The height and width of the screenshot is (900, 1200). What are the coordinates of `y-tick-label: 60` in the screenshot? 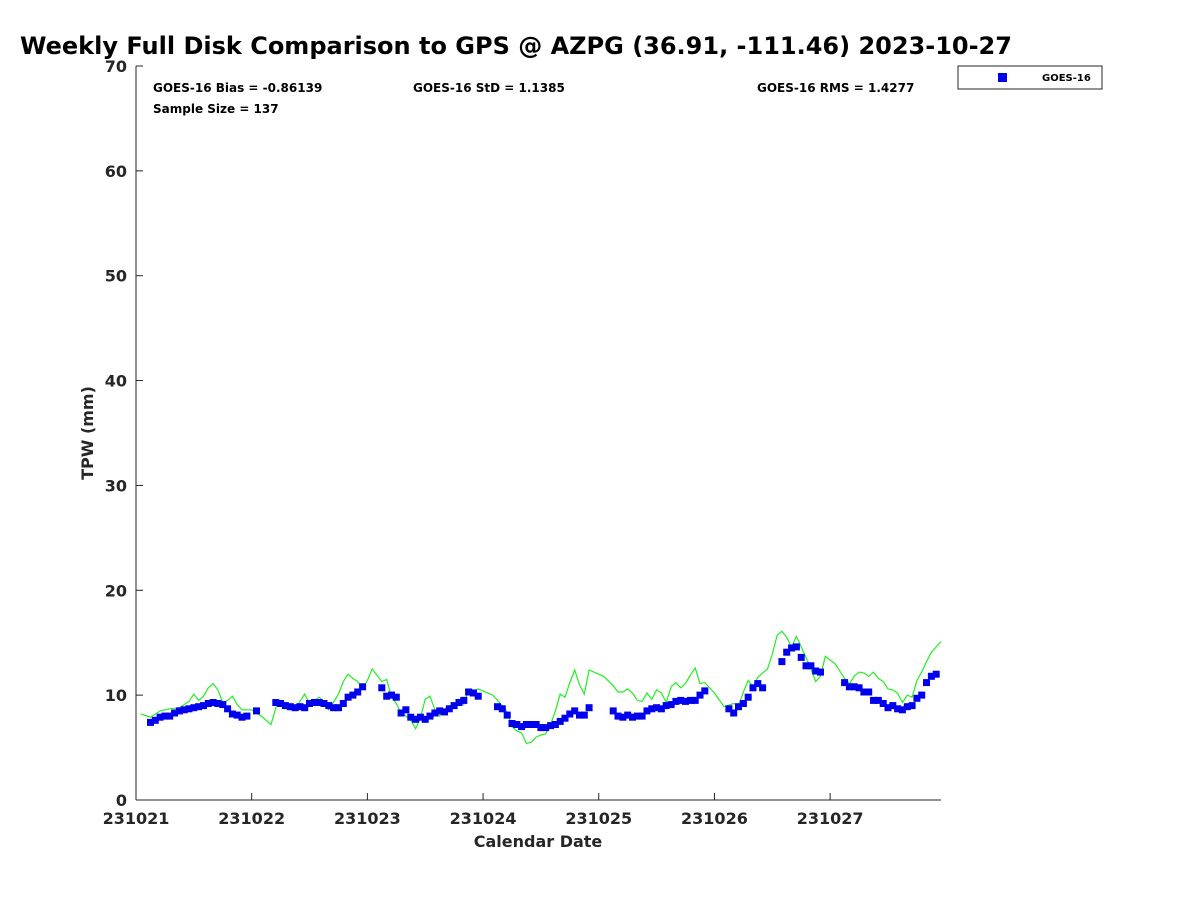 It's located at (116, 171).